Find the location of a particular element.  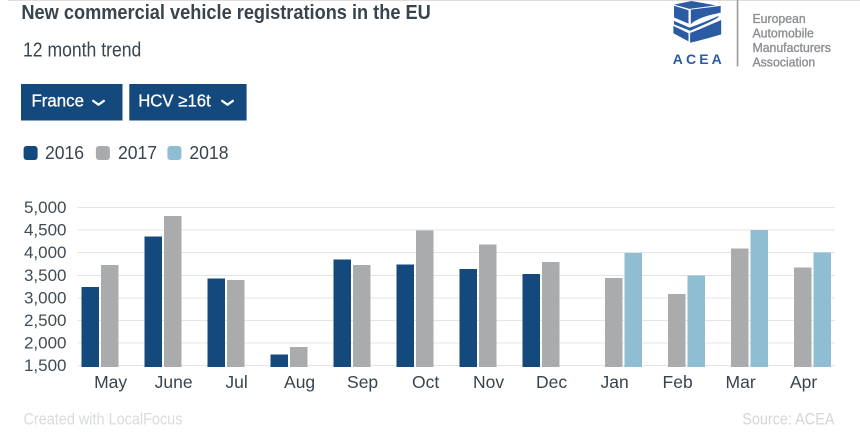

svg-text: Nov is located at coordinates (488, 382).